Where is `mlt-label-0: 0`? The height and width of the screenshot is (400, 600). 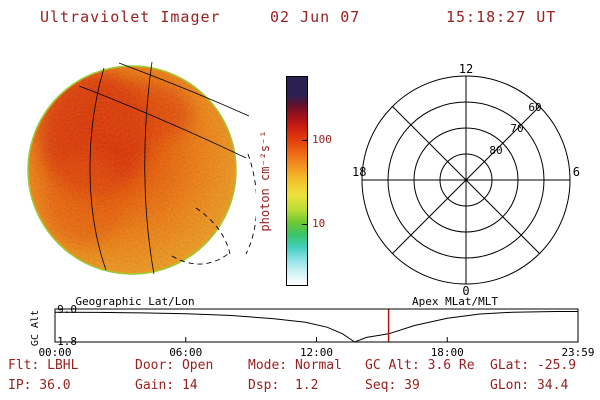
mlt-label-0: 0 is located at coordinates (465, 290).